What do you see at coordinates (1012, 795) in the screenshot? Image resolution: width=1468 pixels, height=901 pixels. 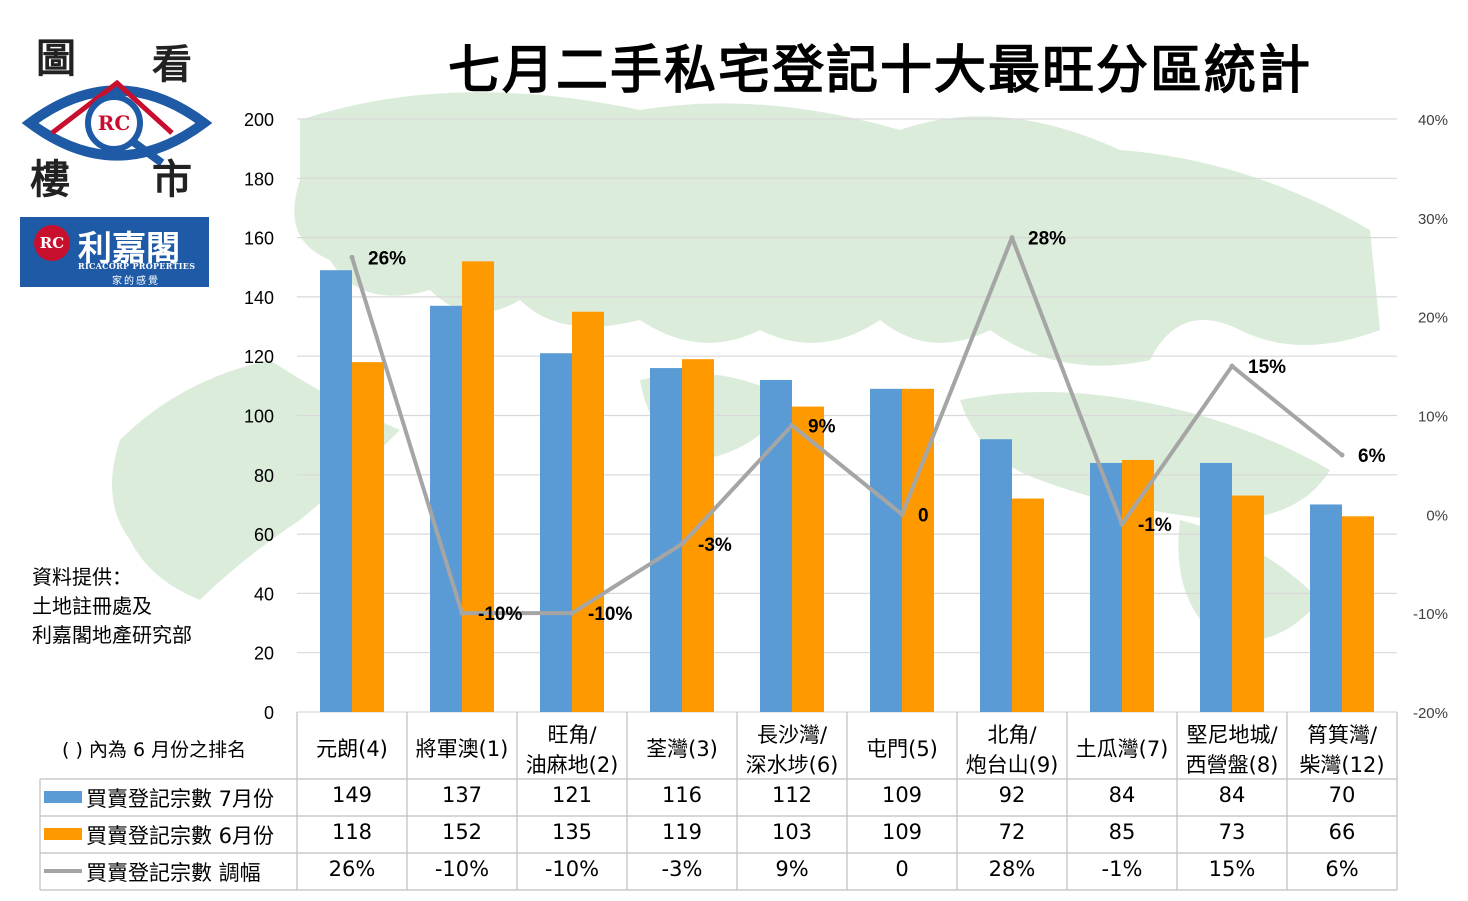 I see `table-value-cell: 92` at bounding box center [1012, 795].